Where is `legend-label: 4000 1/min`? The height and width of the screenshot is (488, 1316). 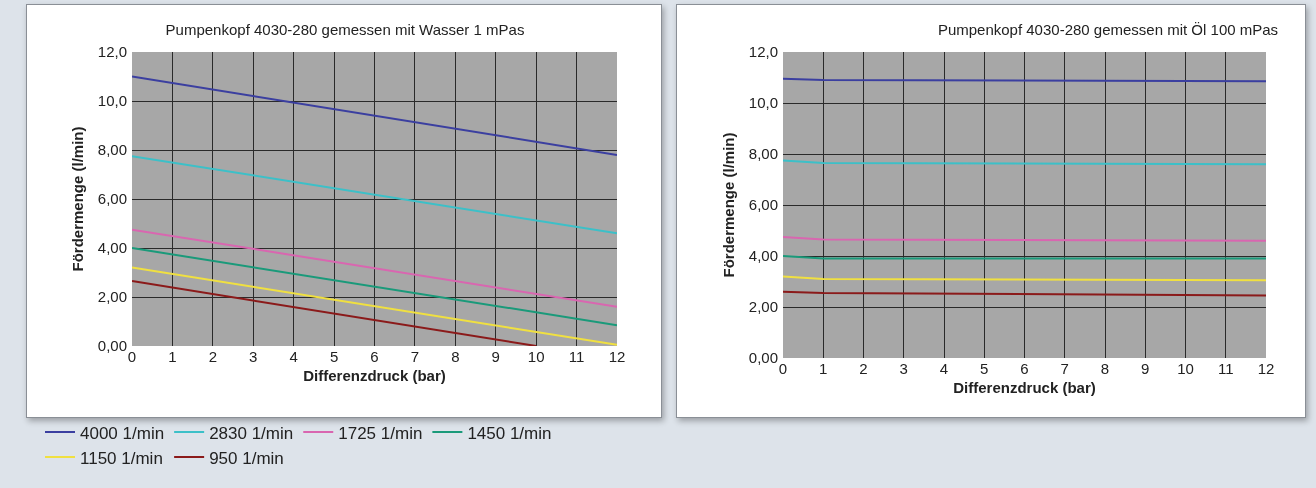
legend-label: 4000 1/min is located at coordinates (122, 433).